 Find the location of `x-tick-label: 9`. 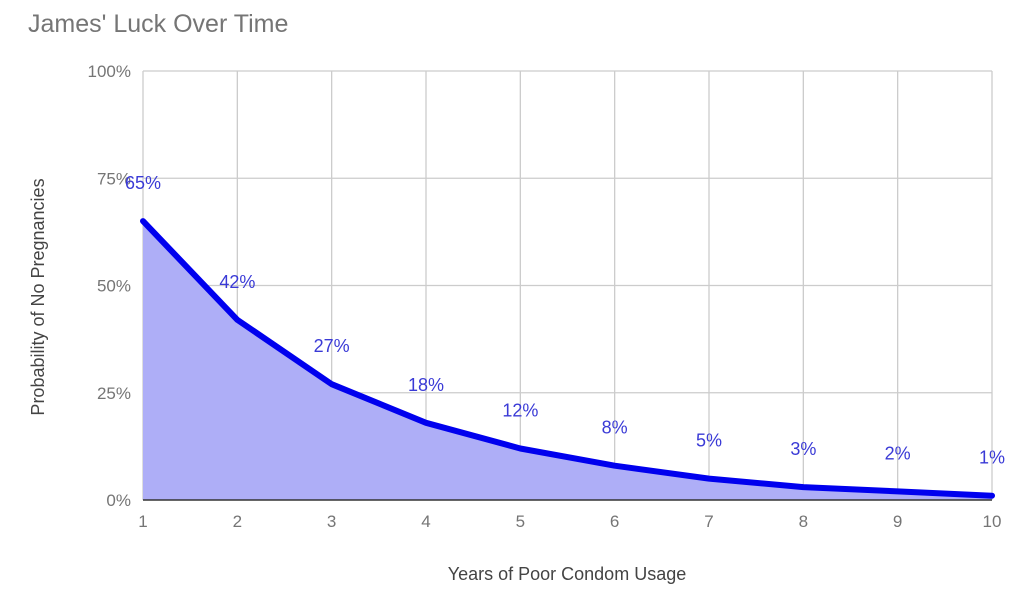

x-tick-label: 9 is located at coordinates (897, 521).